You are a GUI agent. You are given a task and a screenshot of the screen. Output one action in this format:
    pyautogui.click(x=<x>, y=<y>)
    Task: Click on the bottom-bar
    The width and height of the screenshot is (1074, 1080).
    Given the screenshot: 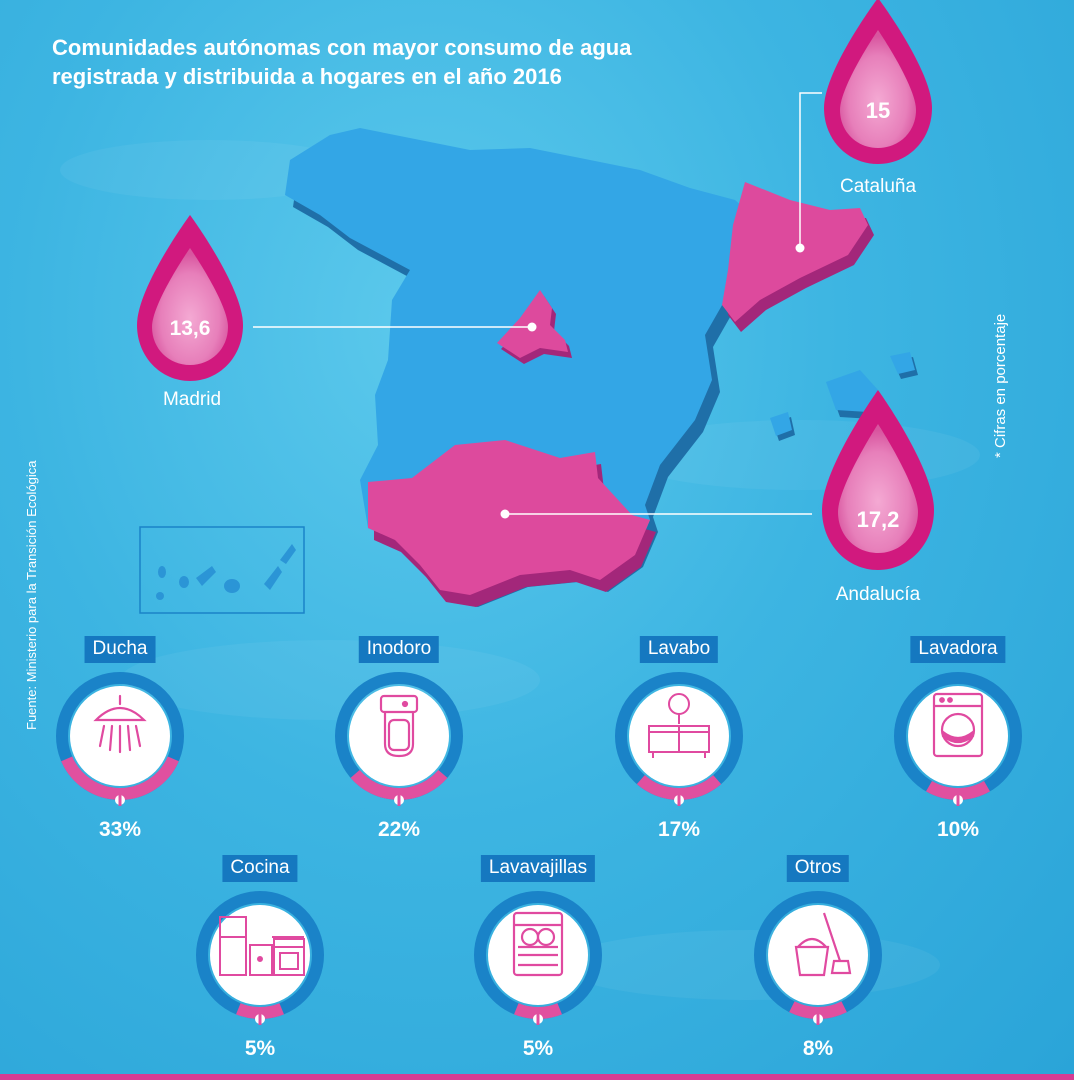 What is the action you would take?
    pyautogui.click(x=537, y=1077)
    